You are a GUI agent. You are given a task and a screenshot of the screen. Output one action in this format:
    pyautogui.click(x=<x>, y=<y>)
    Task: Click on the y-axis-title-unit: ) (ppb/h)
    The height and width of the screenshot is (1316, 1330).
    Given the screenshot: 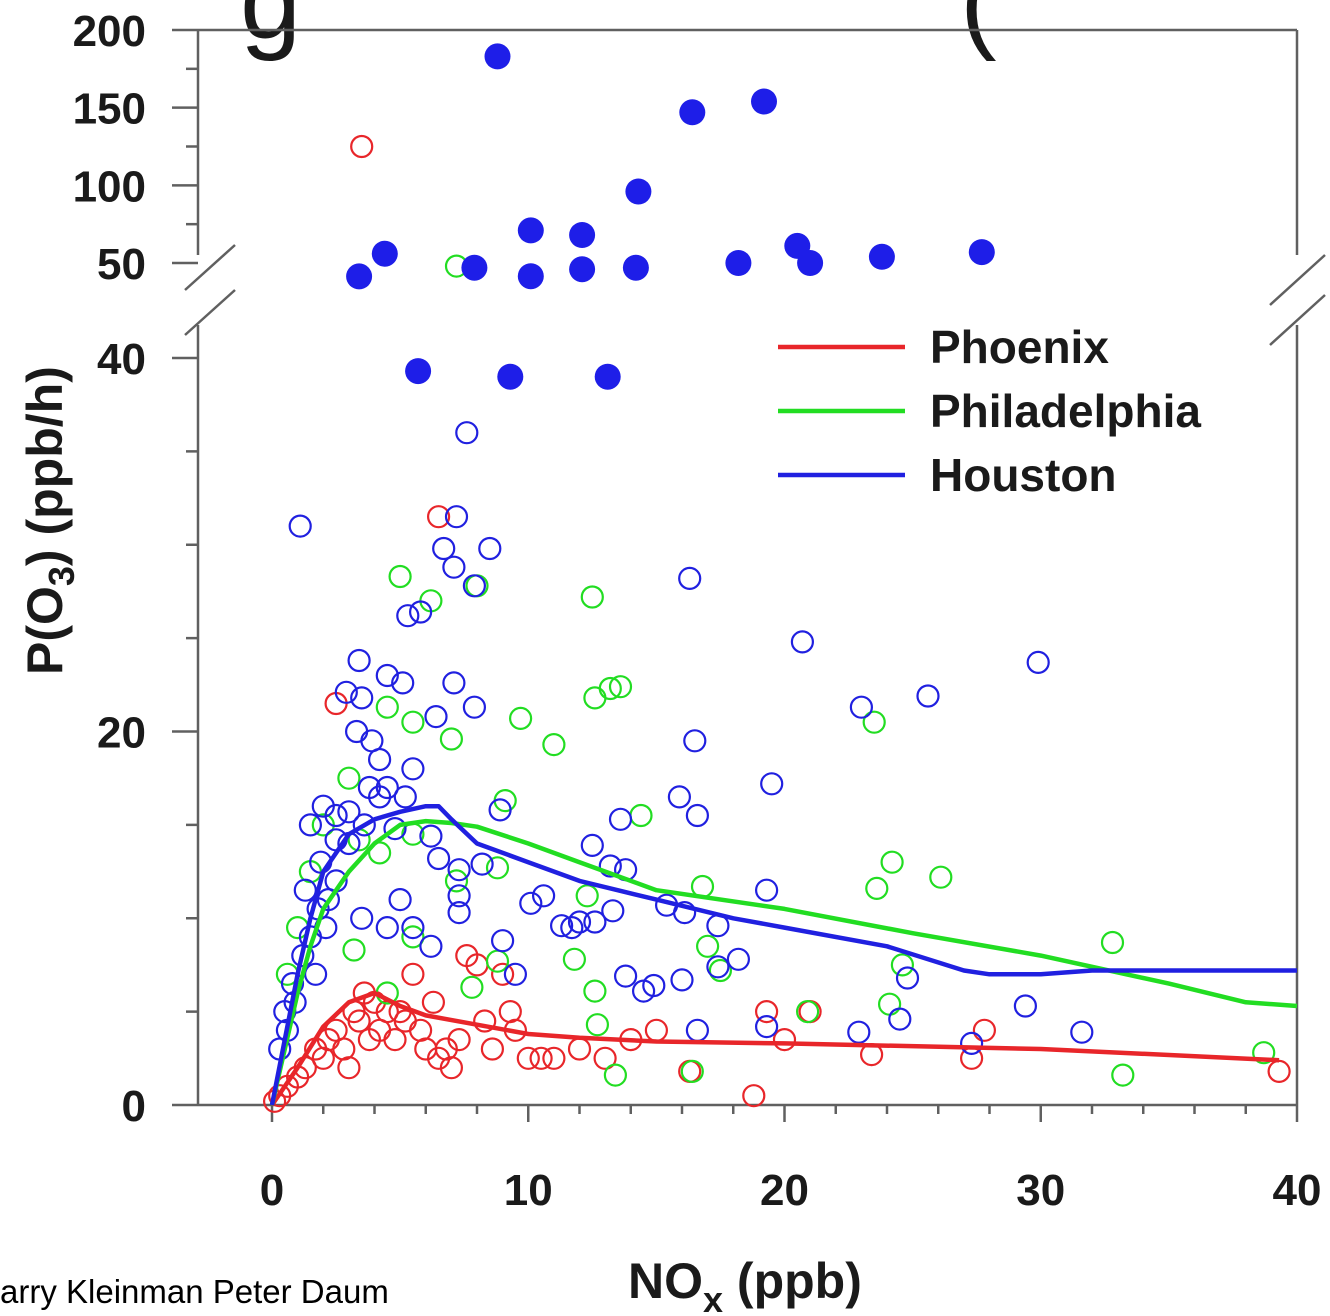 What is the action you would take?
    pyautogui.click(x=45, y=466)
    